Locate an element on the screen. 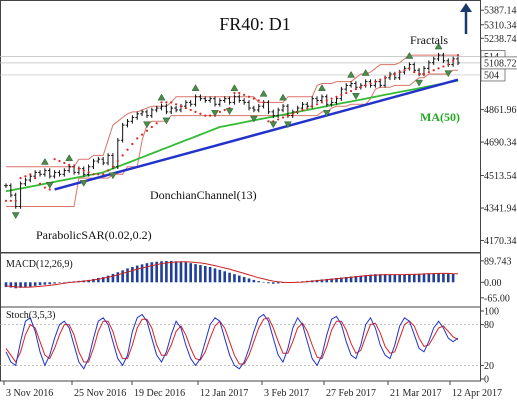 The image size is (517, 402). x-tick-label: 21 Mar 2017 is located at coordinates (416, 393).